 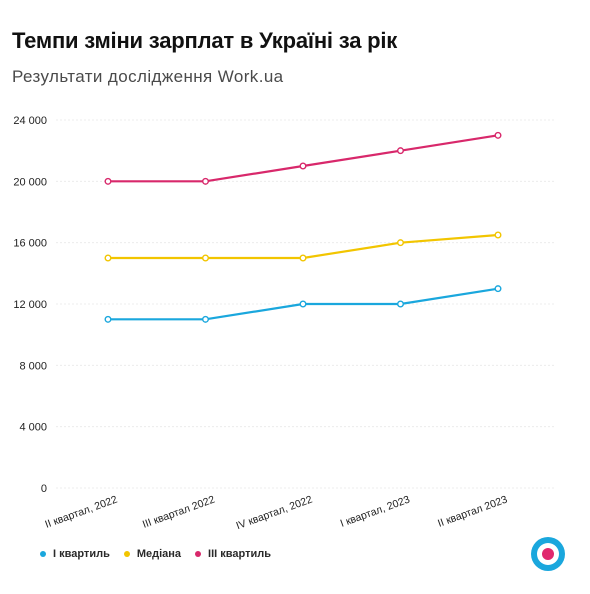 I want to click on y-tick-label: 8 000, so click(x=33, y=366).